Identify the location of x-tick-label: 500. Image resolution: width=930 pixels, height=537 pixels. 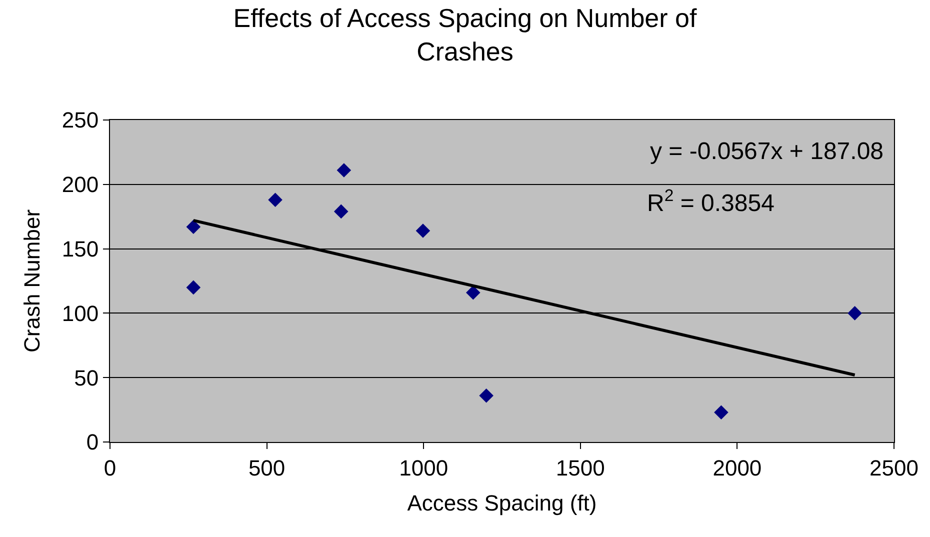
(267, 467).